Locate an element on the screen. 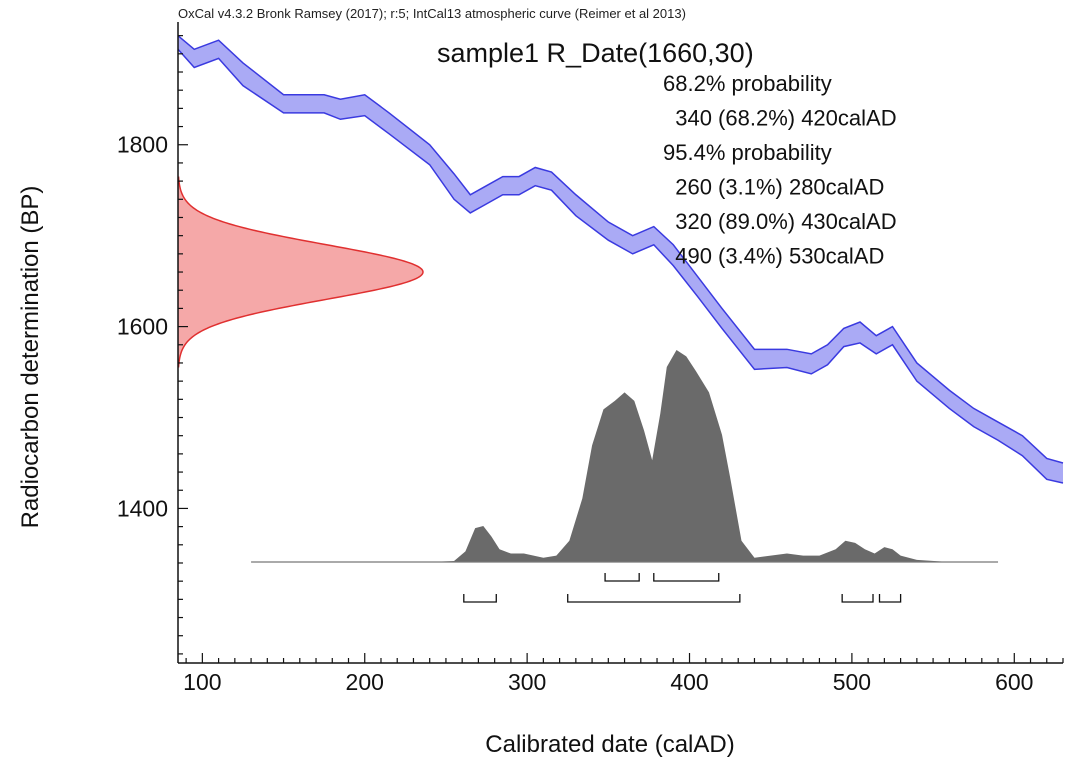  x-tick-label: 400 is located at coordinates (689, 682).